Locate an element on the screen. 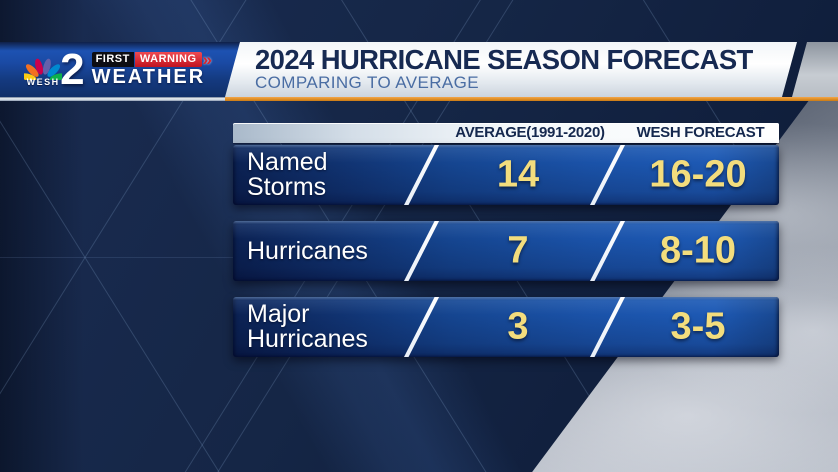 This screenshot has width=838, height=472. nbc-peacock-icon is located at coordinates (43, 68).